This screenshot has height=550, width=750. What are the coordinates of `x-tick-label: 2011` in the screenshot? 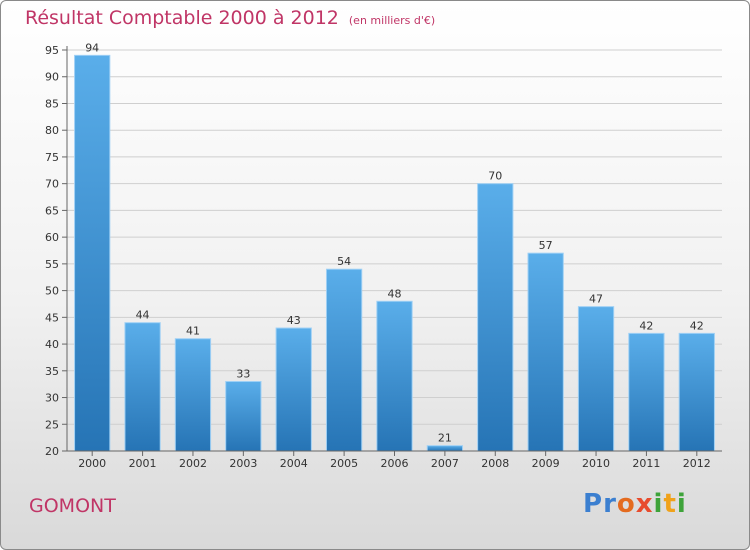 It's located at (646, 463).